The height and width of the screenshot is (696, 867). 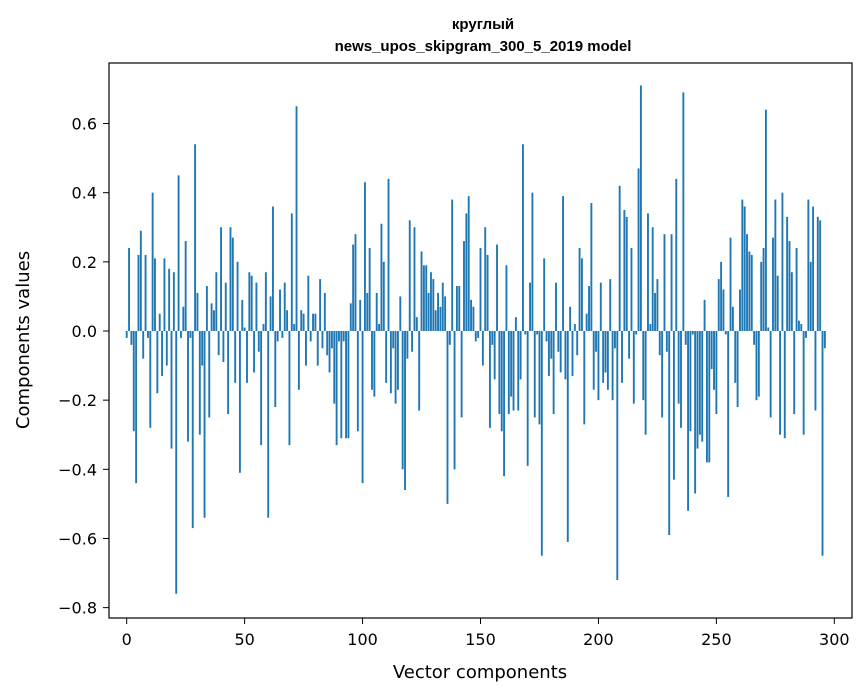 What do you see at coordinates (23, 340) in the screenshot?
I see `y-axis-label: Components values` at bounding box center [23, 340].